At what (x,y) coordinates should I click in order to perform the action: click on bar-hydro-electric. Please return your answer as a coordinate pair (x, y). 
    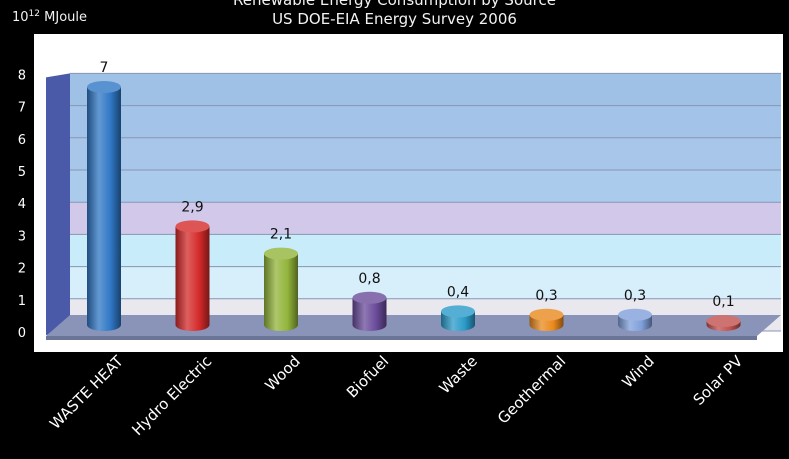
    Looking at the image, I should click on (192, 278).